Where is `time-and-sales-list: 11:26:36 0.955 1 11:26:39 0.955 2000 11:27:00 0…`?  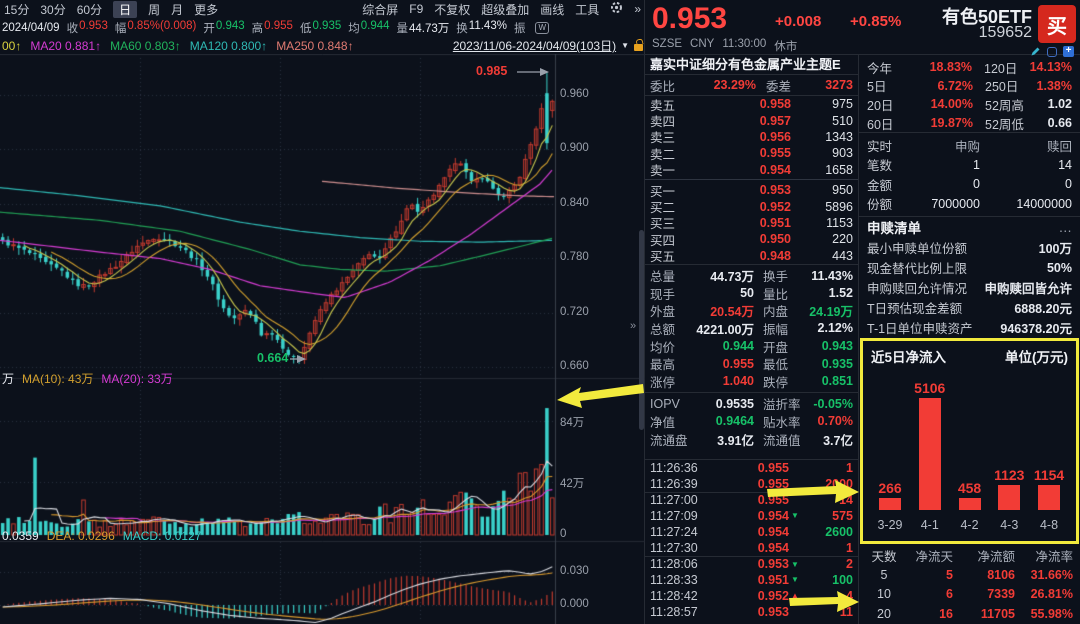
time-and-sales-list: 11:26:36 0.955 1 11:26:39 0.955 2000 11:27:00 0… is located at coordinates (751, 540).